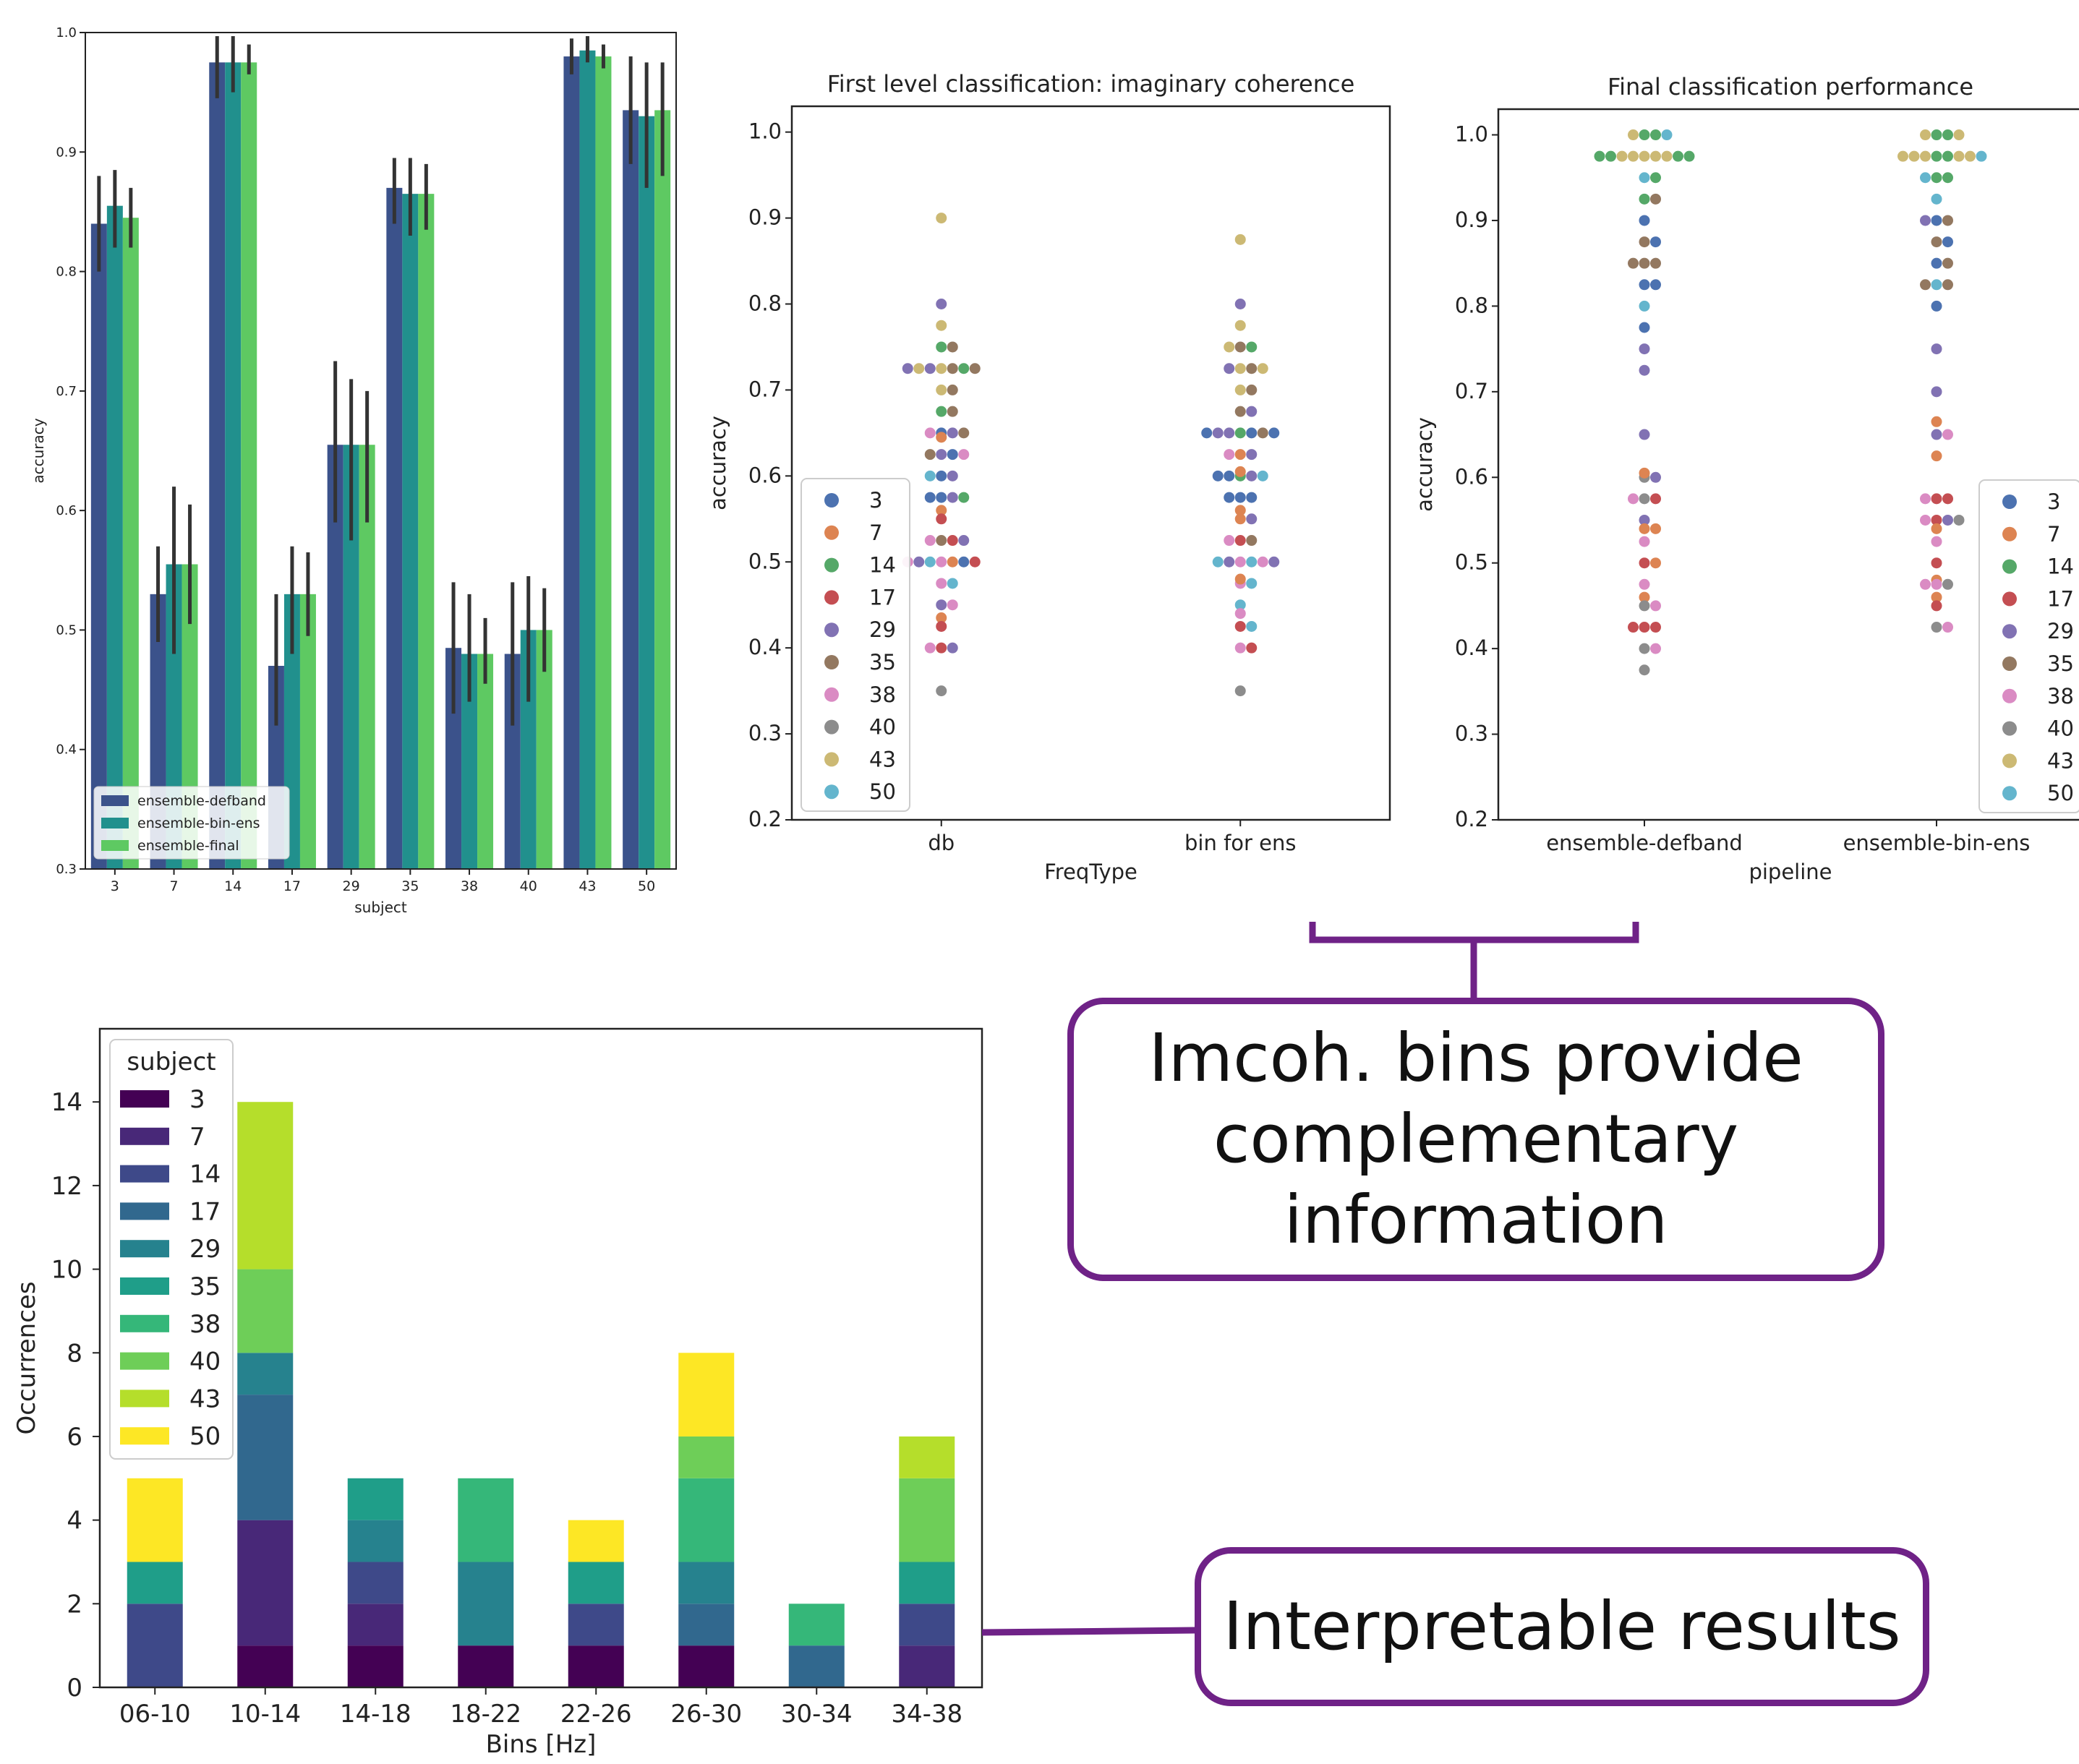  I want to click on legend-label: 14, so click(2060, 567).